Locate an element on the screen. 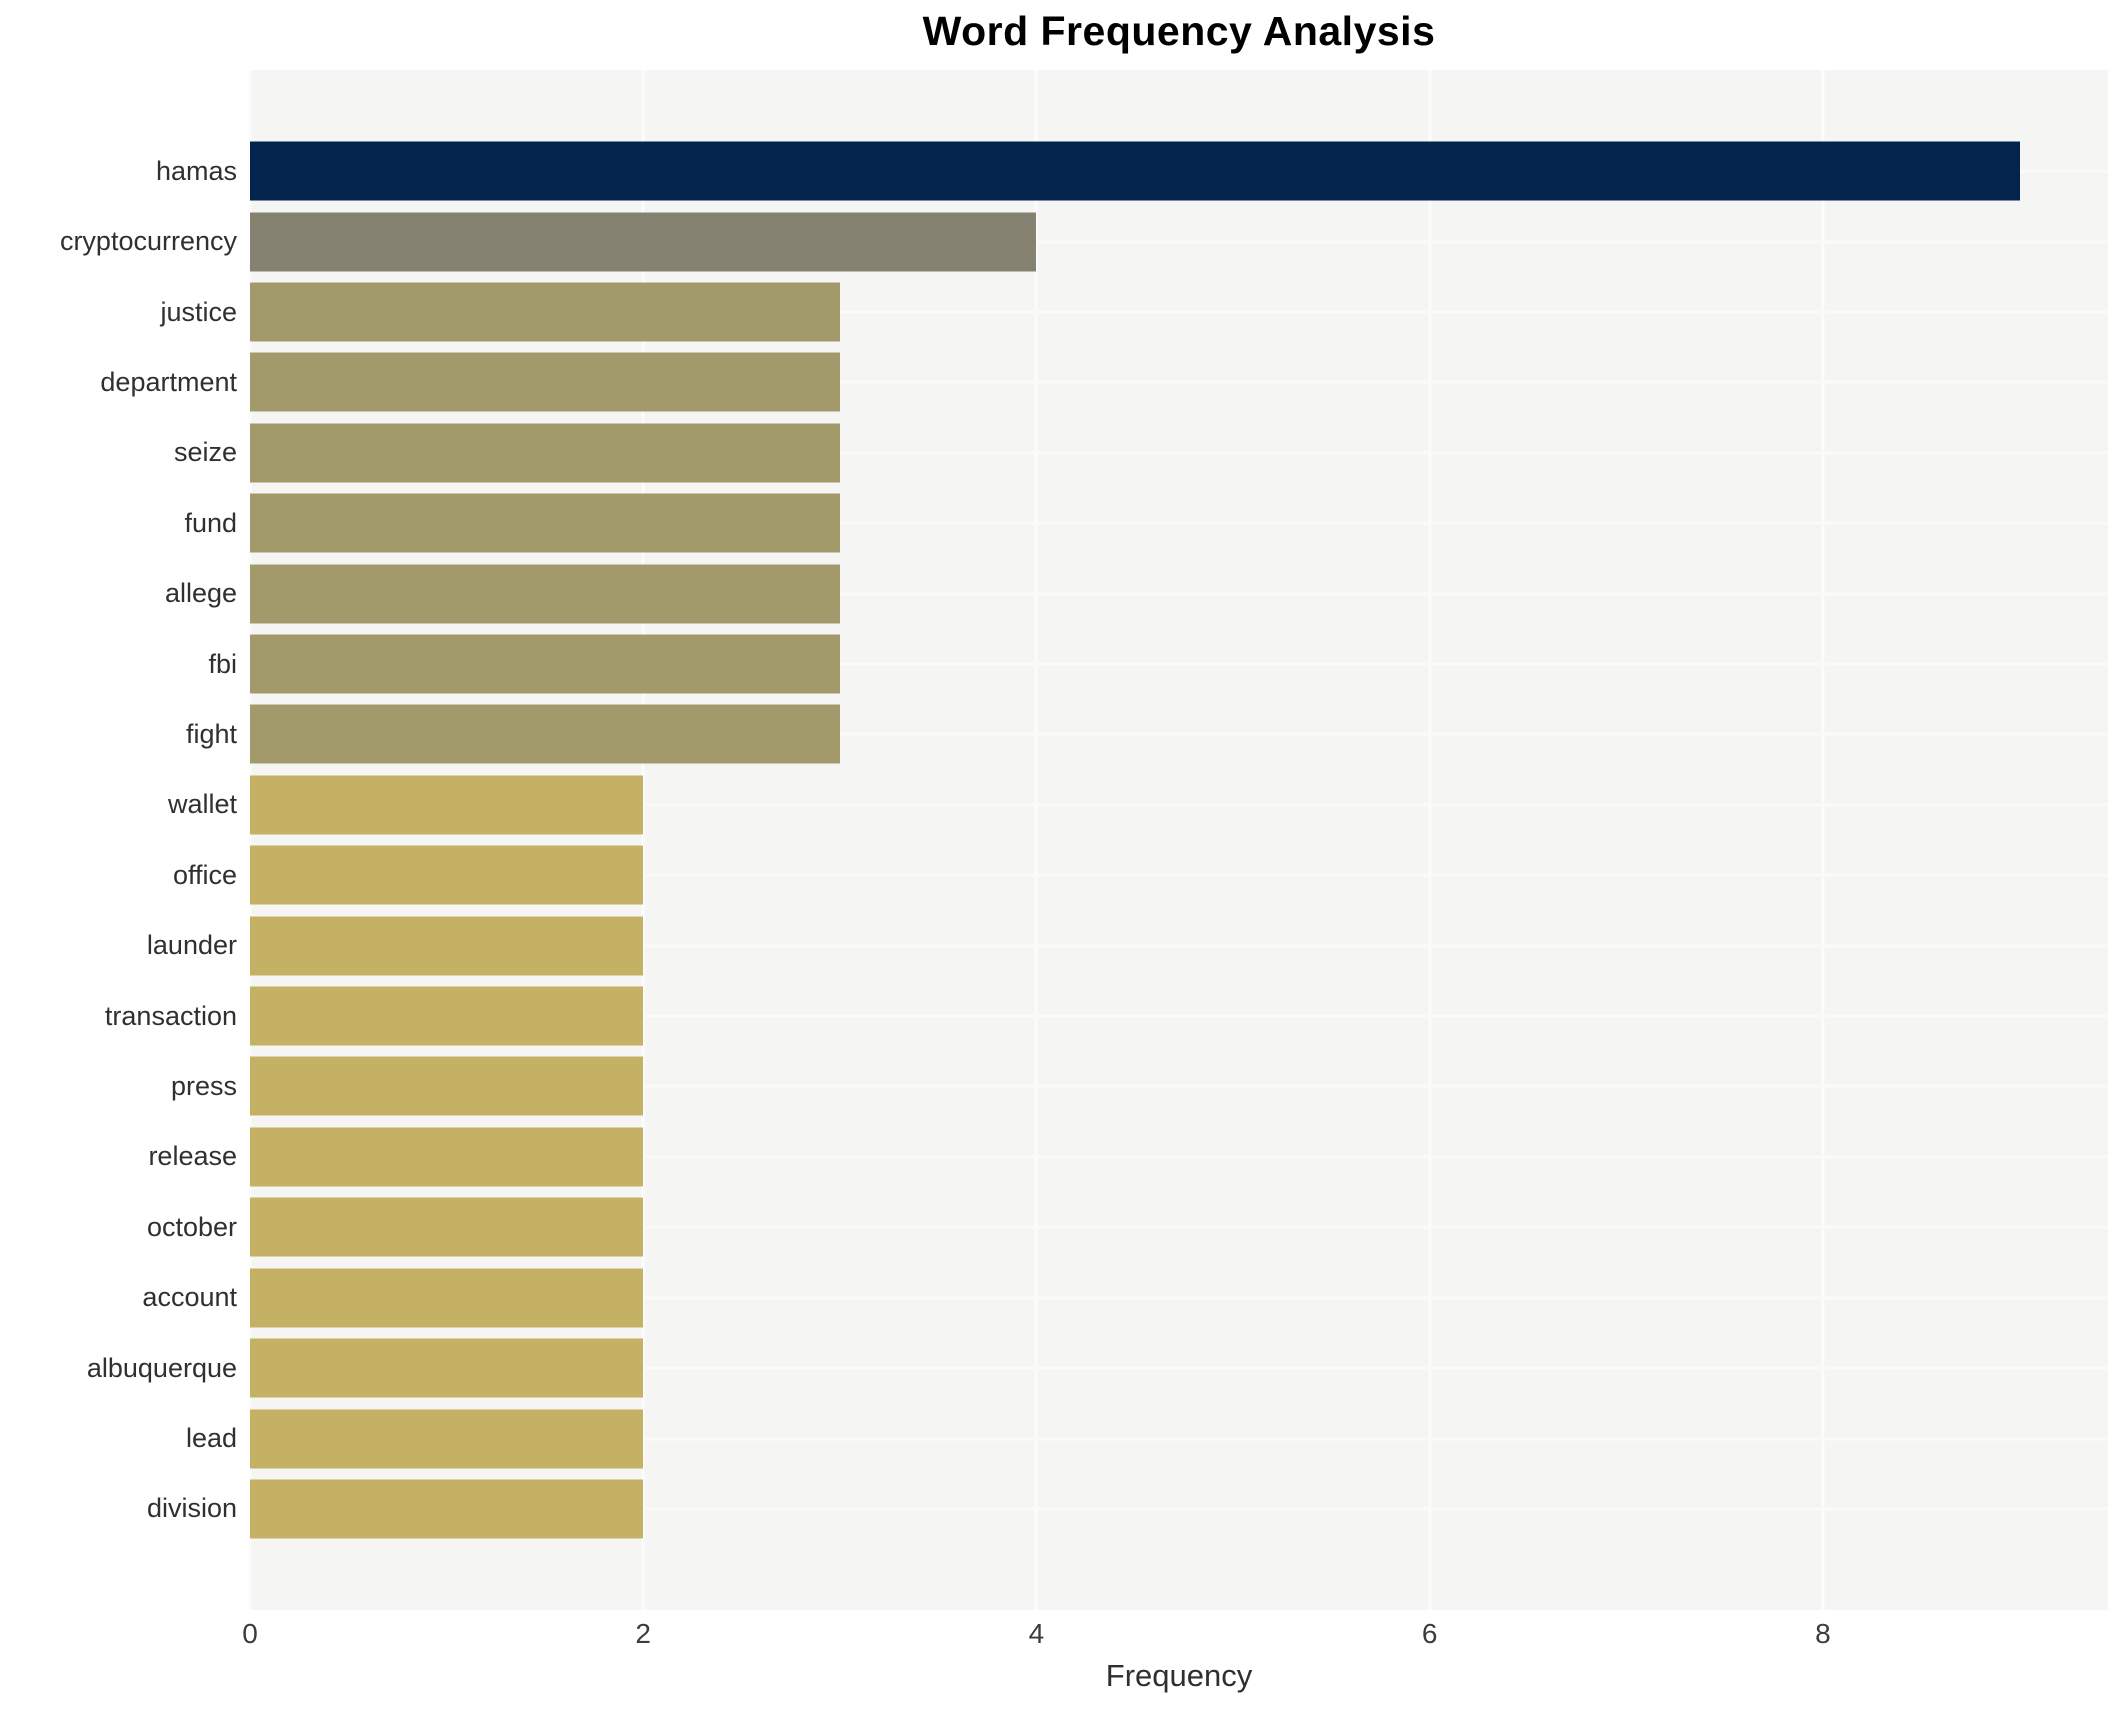 Image resolution: width=2128 pixels, height=1710 pixels. y-tick-label: release is located at coordinates (192, 1156).